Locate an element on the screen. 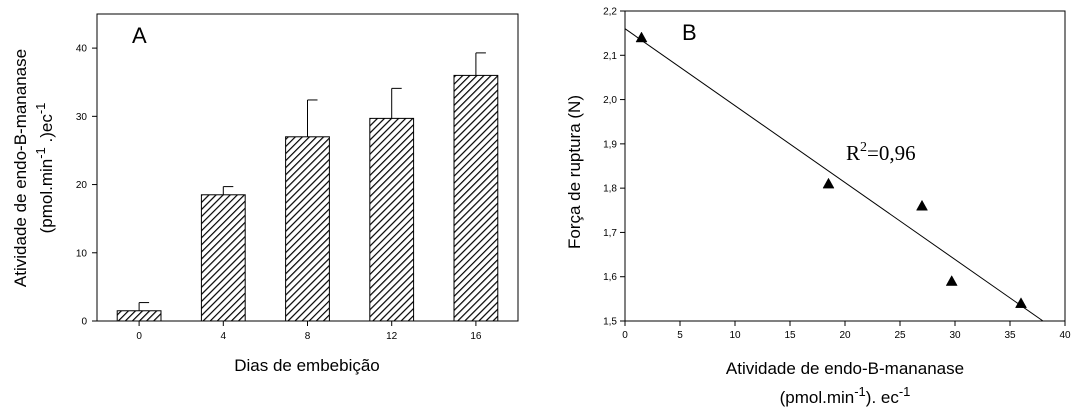 The width and height of the screenshot is (1076, 414). chart-b-y-tick-label: 2,0 is located at coordinates (610, 100).